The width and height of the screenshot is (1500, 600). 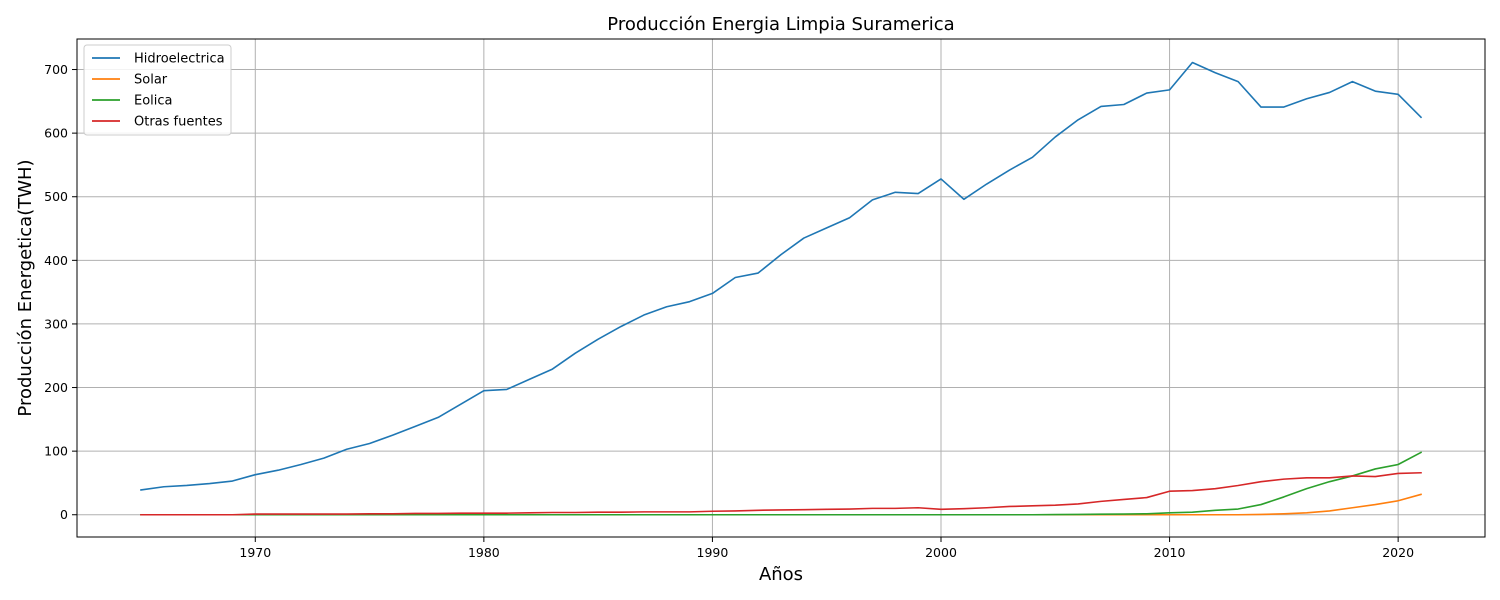 What do you see at coordinates (941, 552) in the screenshot?
I see `x-tick-label: 2000` at bounding box center [941, 552].